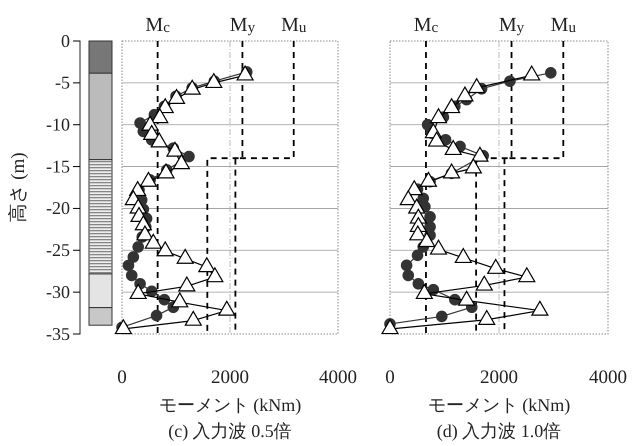  I want to click on y-tick-label: -15, so click(58, 166).